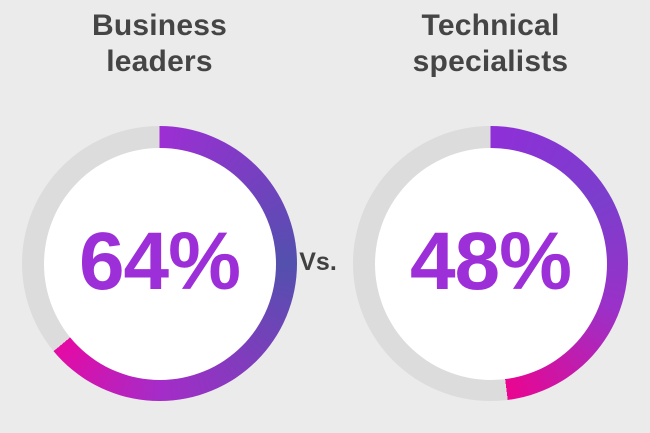 The image size is (650, 433). I want to click on title-line: leaders, so click(159, 61).